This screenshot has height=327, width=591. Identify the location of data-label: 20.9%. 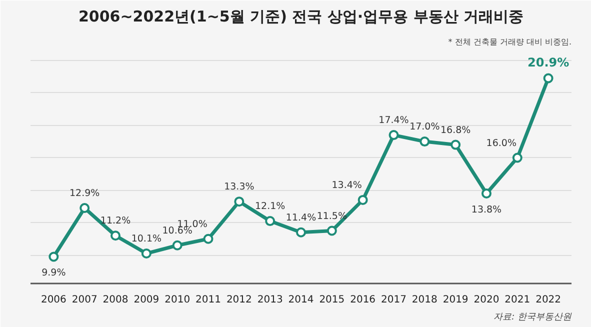
(549, 62).